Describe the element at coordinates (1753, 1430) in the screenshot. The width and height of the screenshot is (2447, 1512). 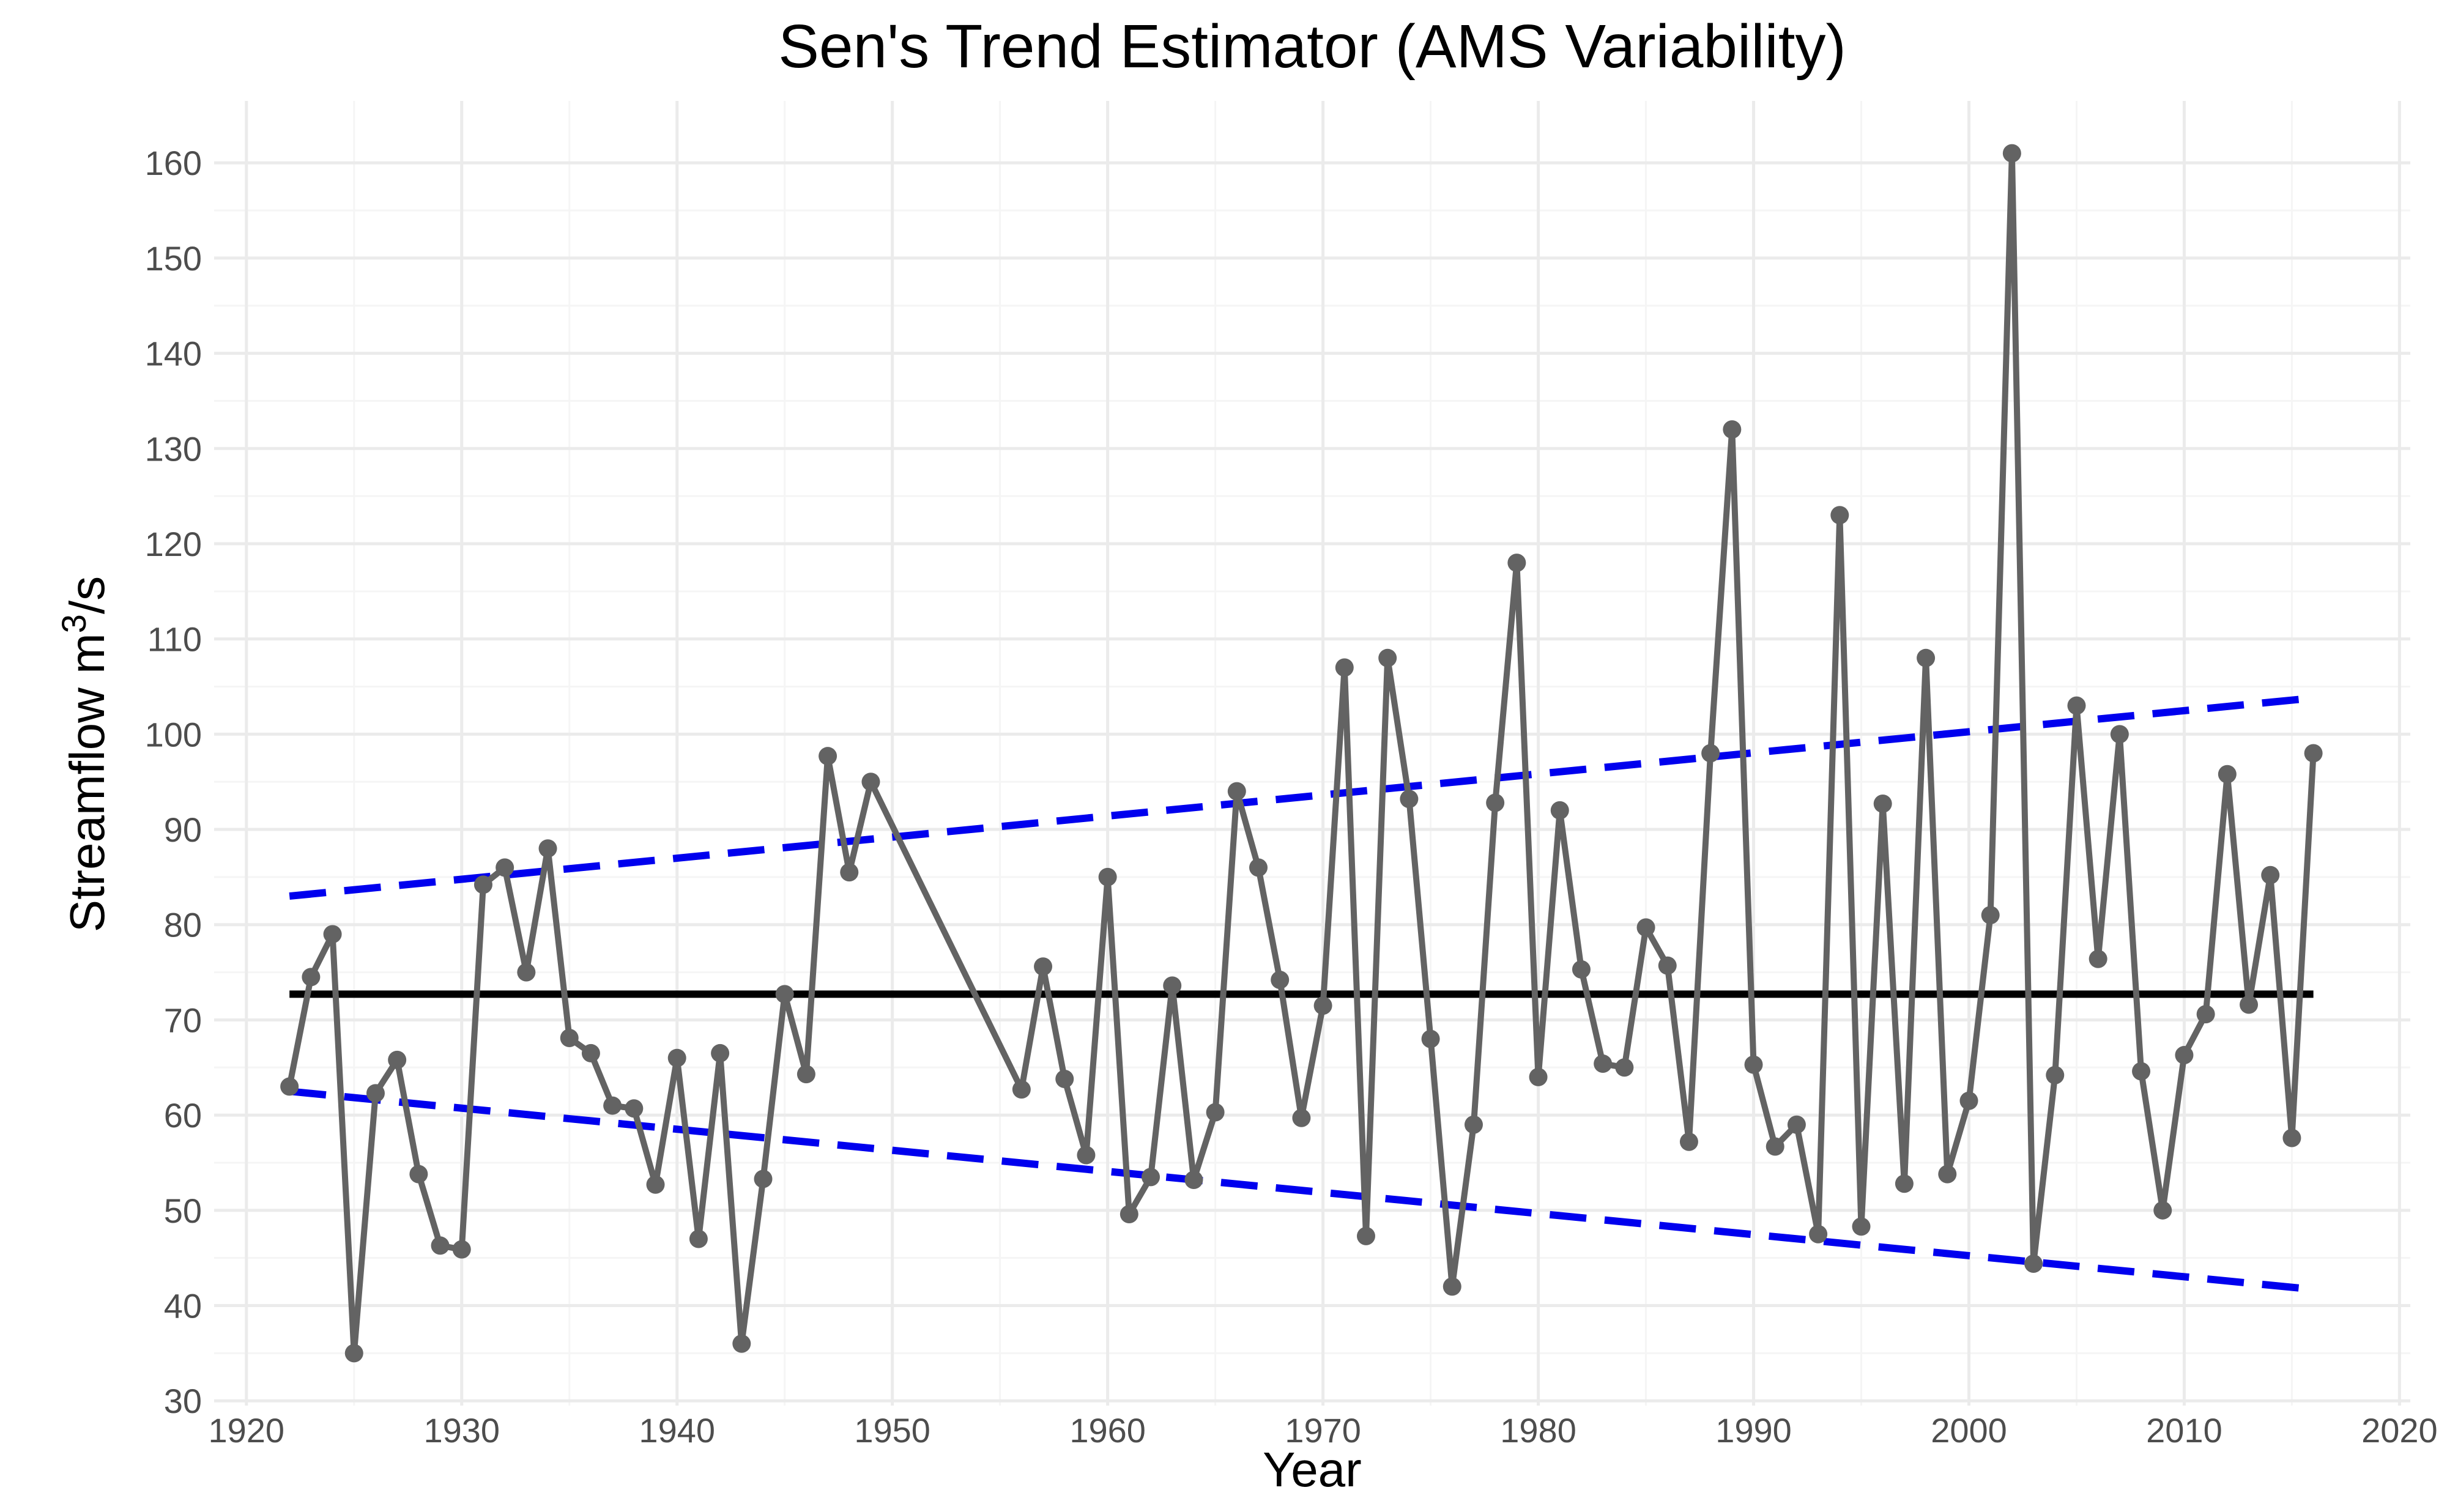
I see `x-tick-label: 1990` at that location.